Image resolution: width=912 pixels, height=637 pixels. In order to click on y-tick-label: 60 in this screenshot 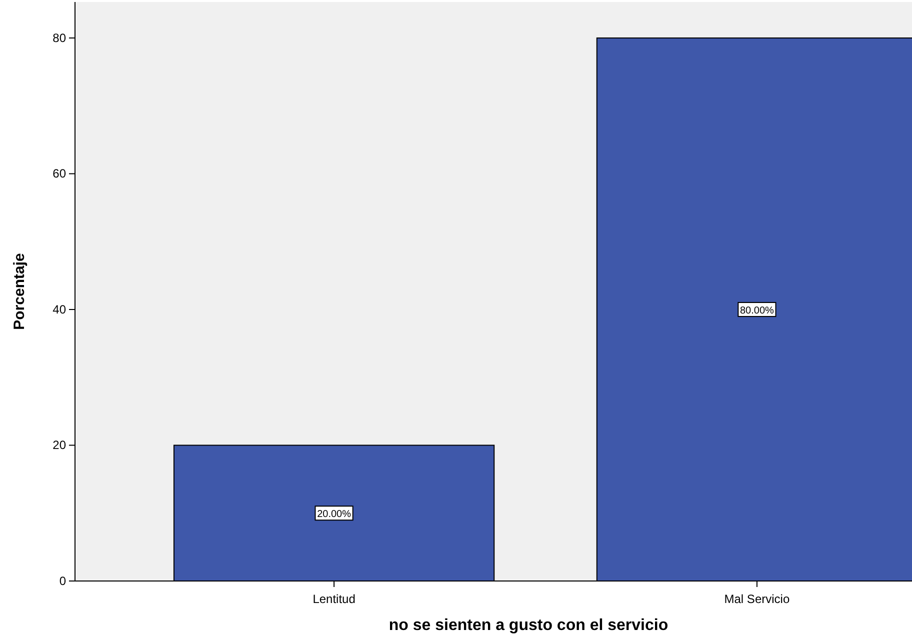, I will do `click(59, 173)`.